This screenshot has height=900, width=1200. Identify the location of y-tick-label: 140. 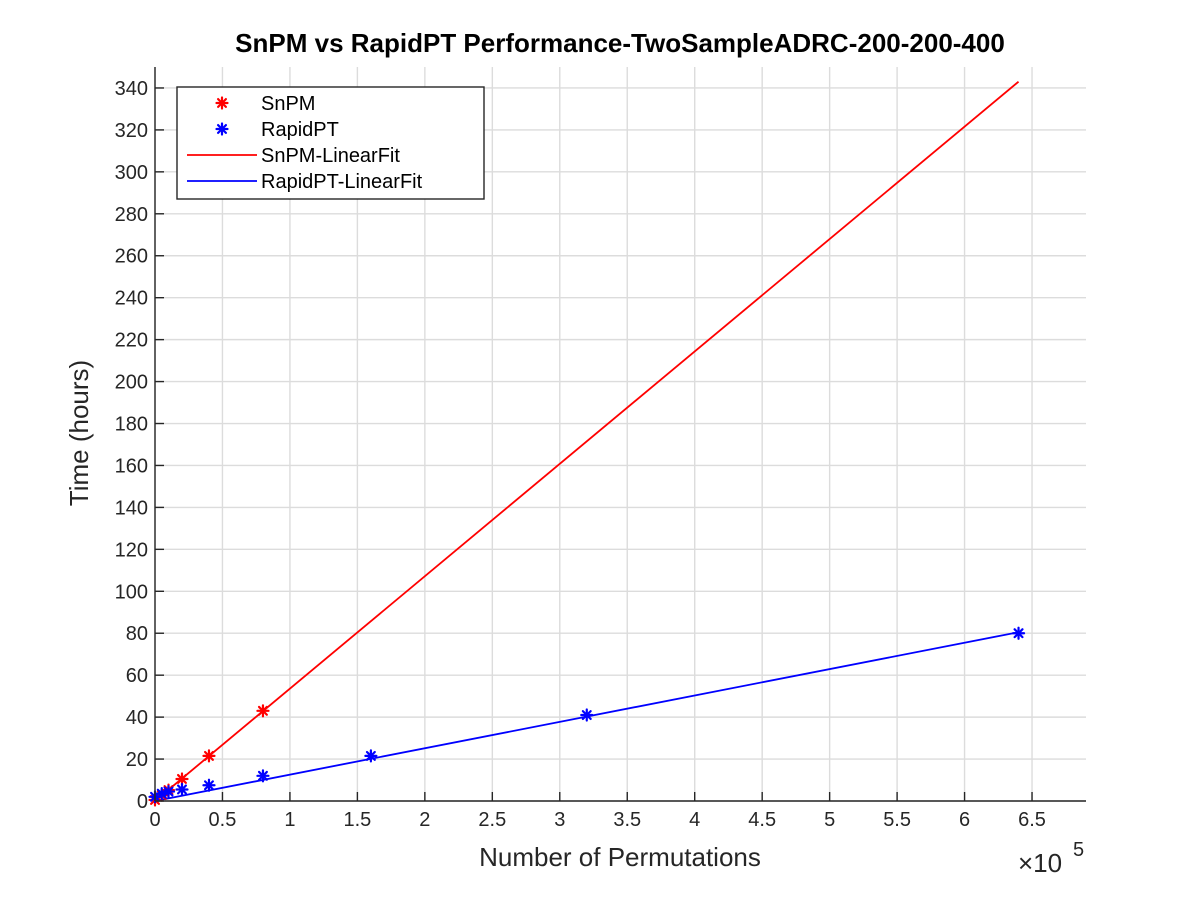
(131, 508).